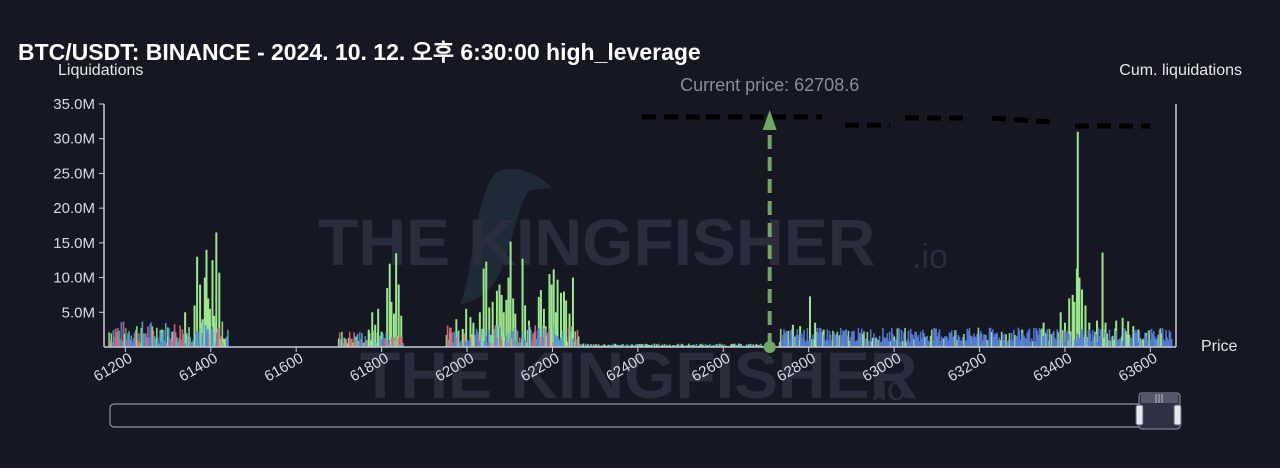 This screenshot has height=468, width=1280. What do you see at coordinates (1139, 415) in the screenshot?
I see `range-slider-left-handle` at bounding box center [1139, 415].